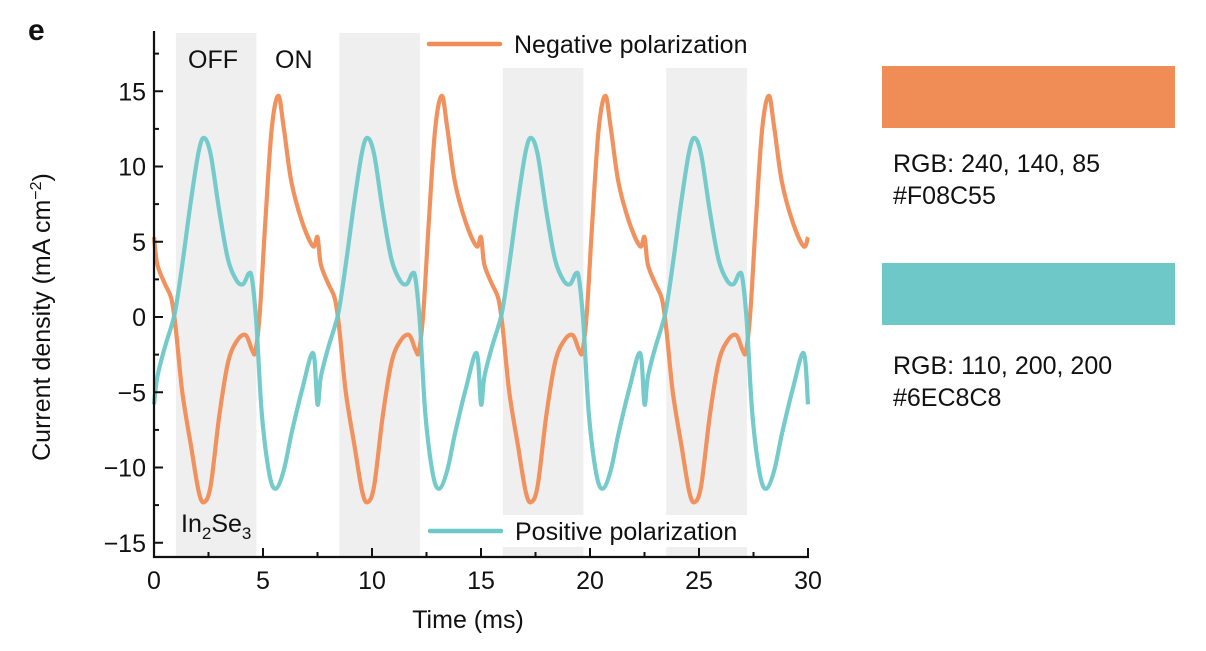  Describe the element at coordinates (947, 398) in the screenshot. I see `swatch-teal-hex: #6EC8C8` at that location.